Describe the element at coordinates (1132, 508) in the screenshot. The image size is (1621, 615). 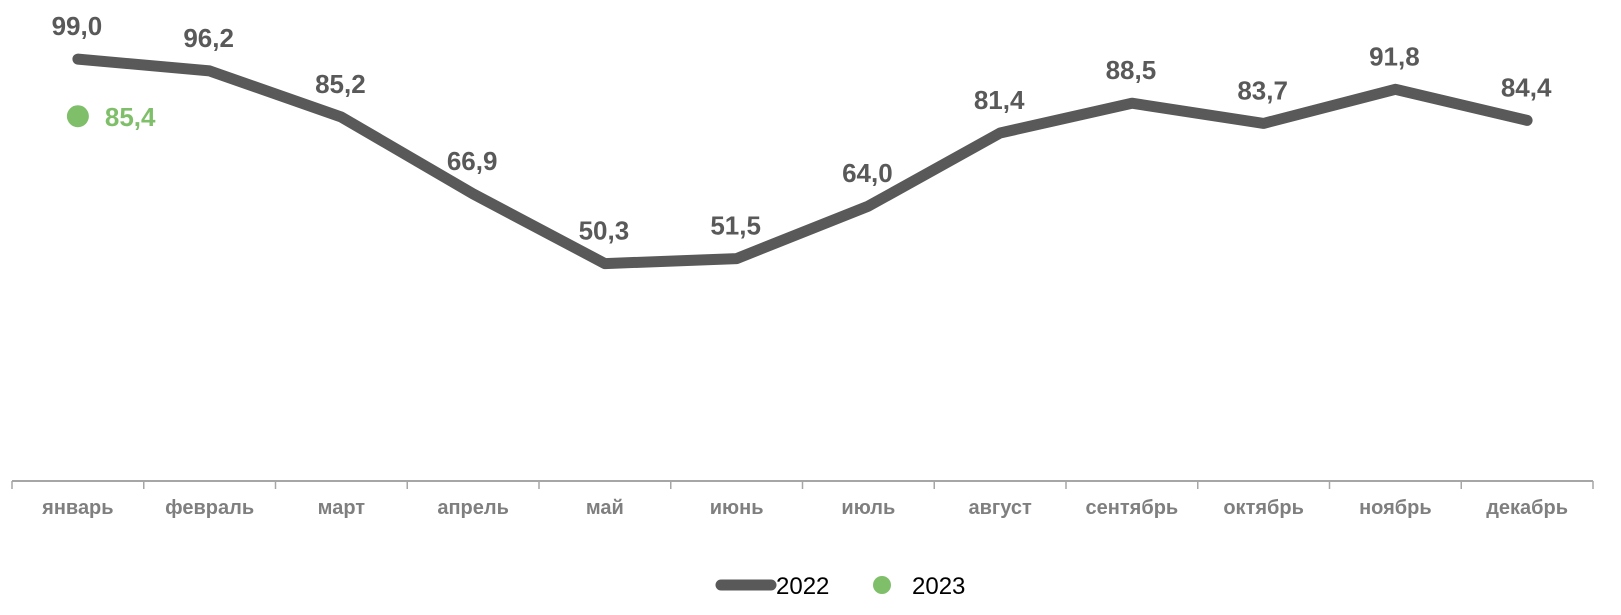
I see `x-tick-label: сентябрь` at that location.